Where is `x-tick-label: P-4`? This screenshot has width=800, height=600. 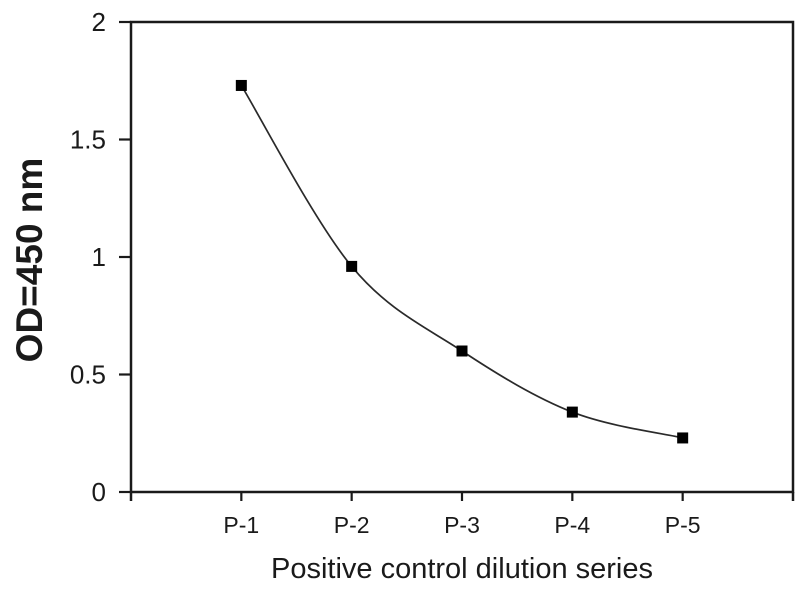 x-tick-label: P-4 is located at coordinates (572, 525).